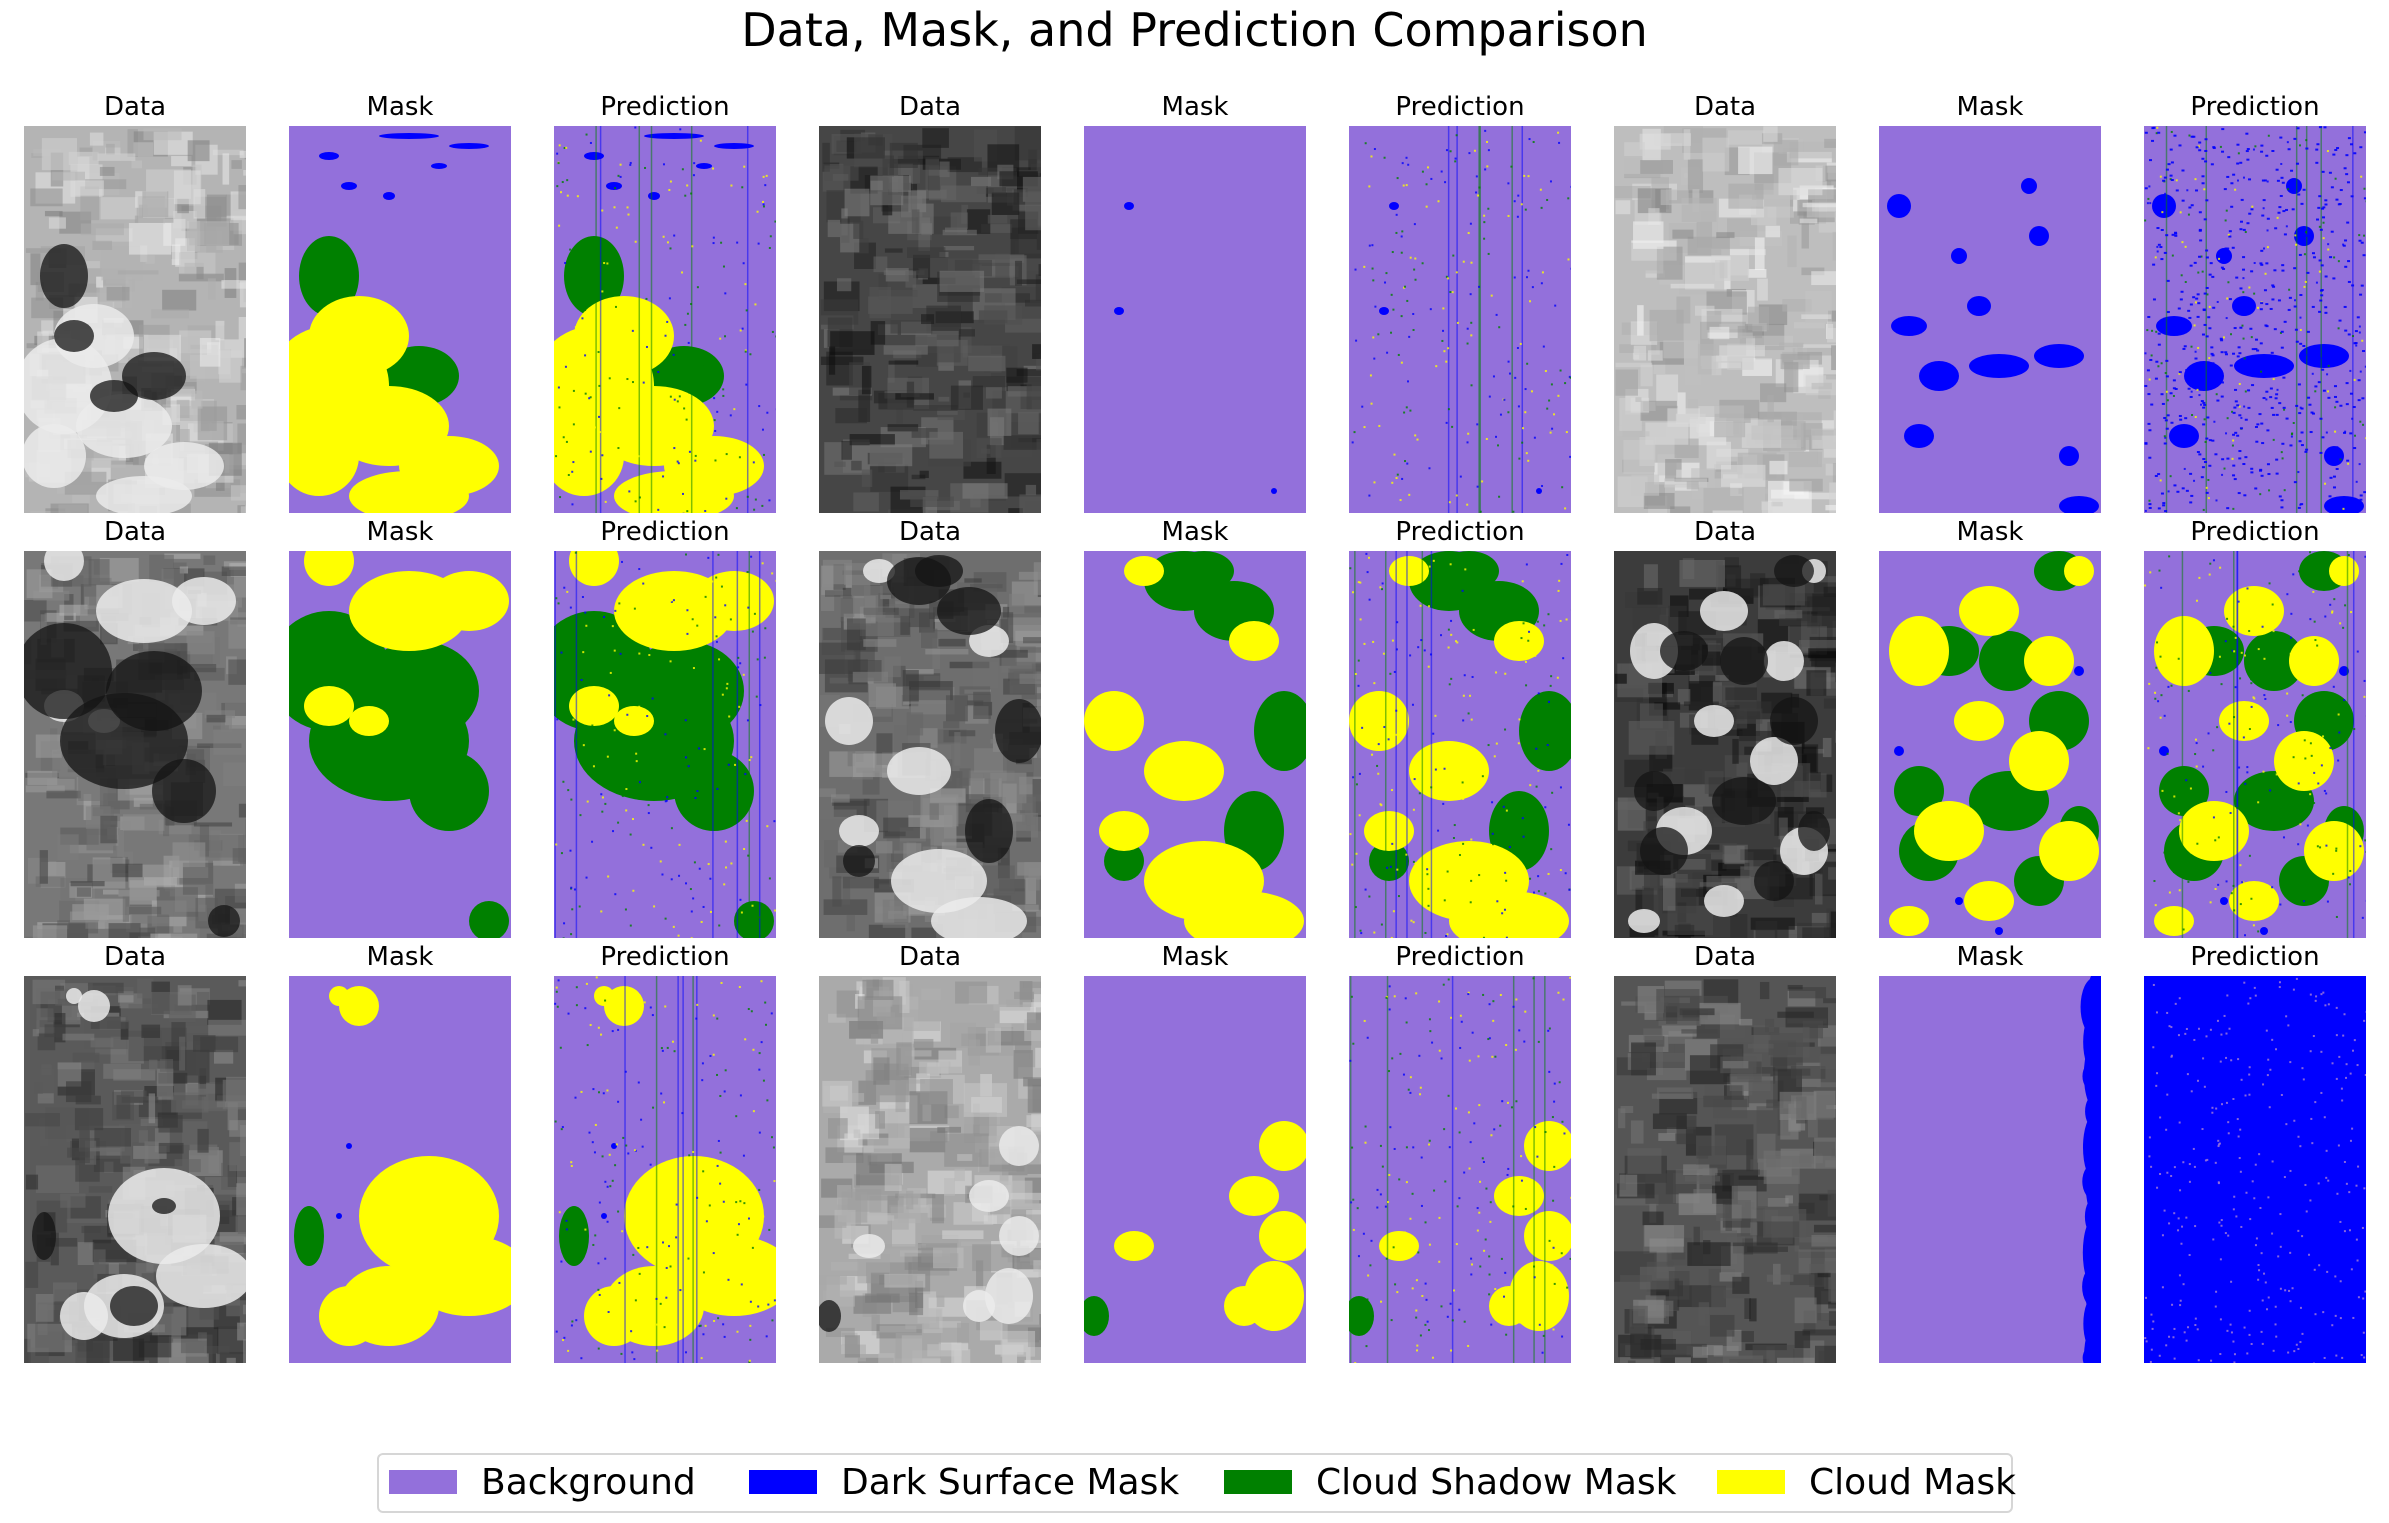 This screenshot has width=2389, height=1523. I want to click on panel-prediction-r3-s3: Prediction, so click(2255, 1152).